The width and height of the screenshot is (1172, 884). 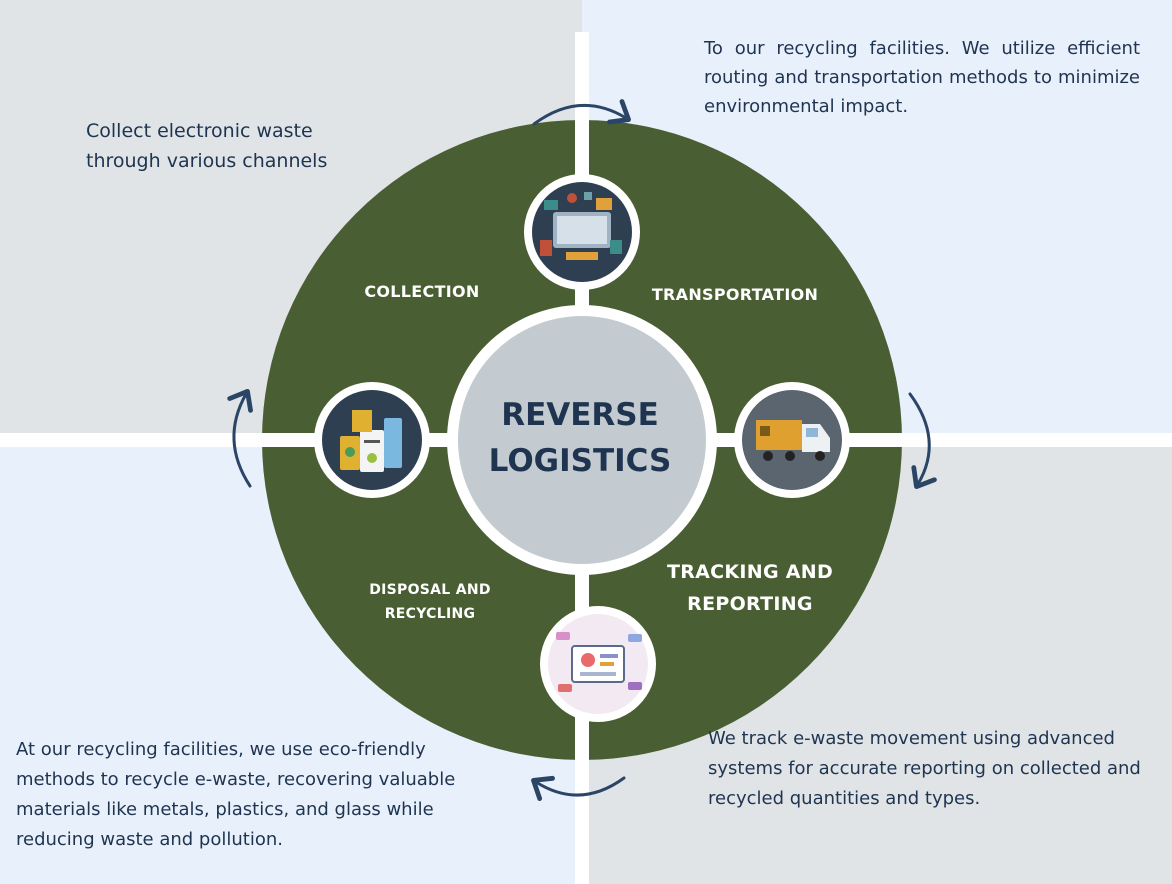 What do you see at coordinates (581, 112) in the screenshot?
I see `flow-arrow-top` at bounding box center [581, 112].